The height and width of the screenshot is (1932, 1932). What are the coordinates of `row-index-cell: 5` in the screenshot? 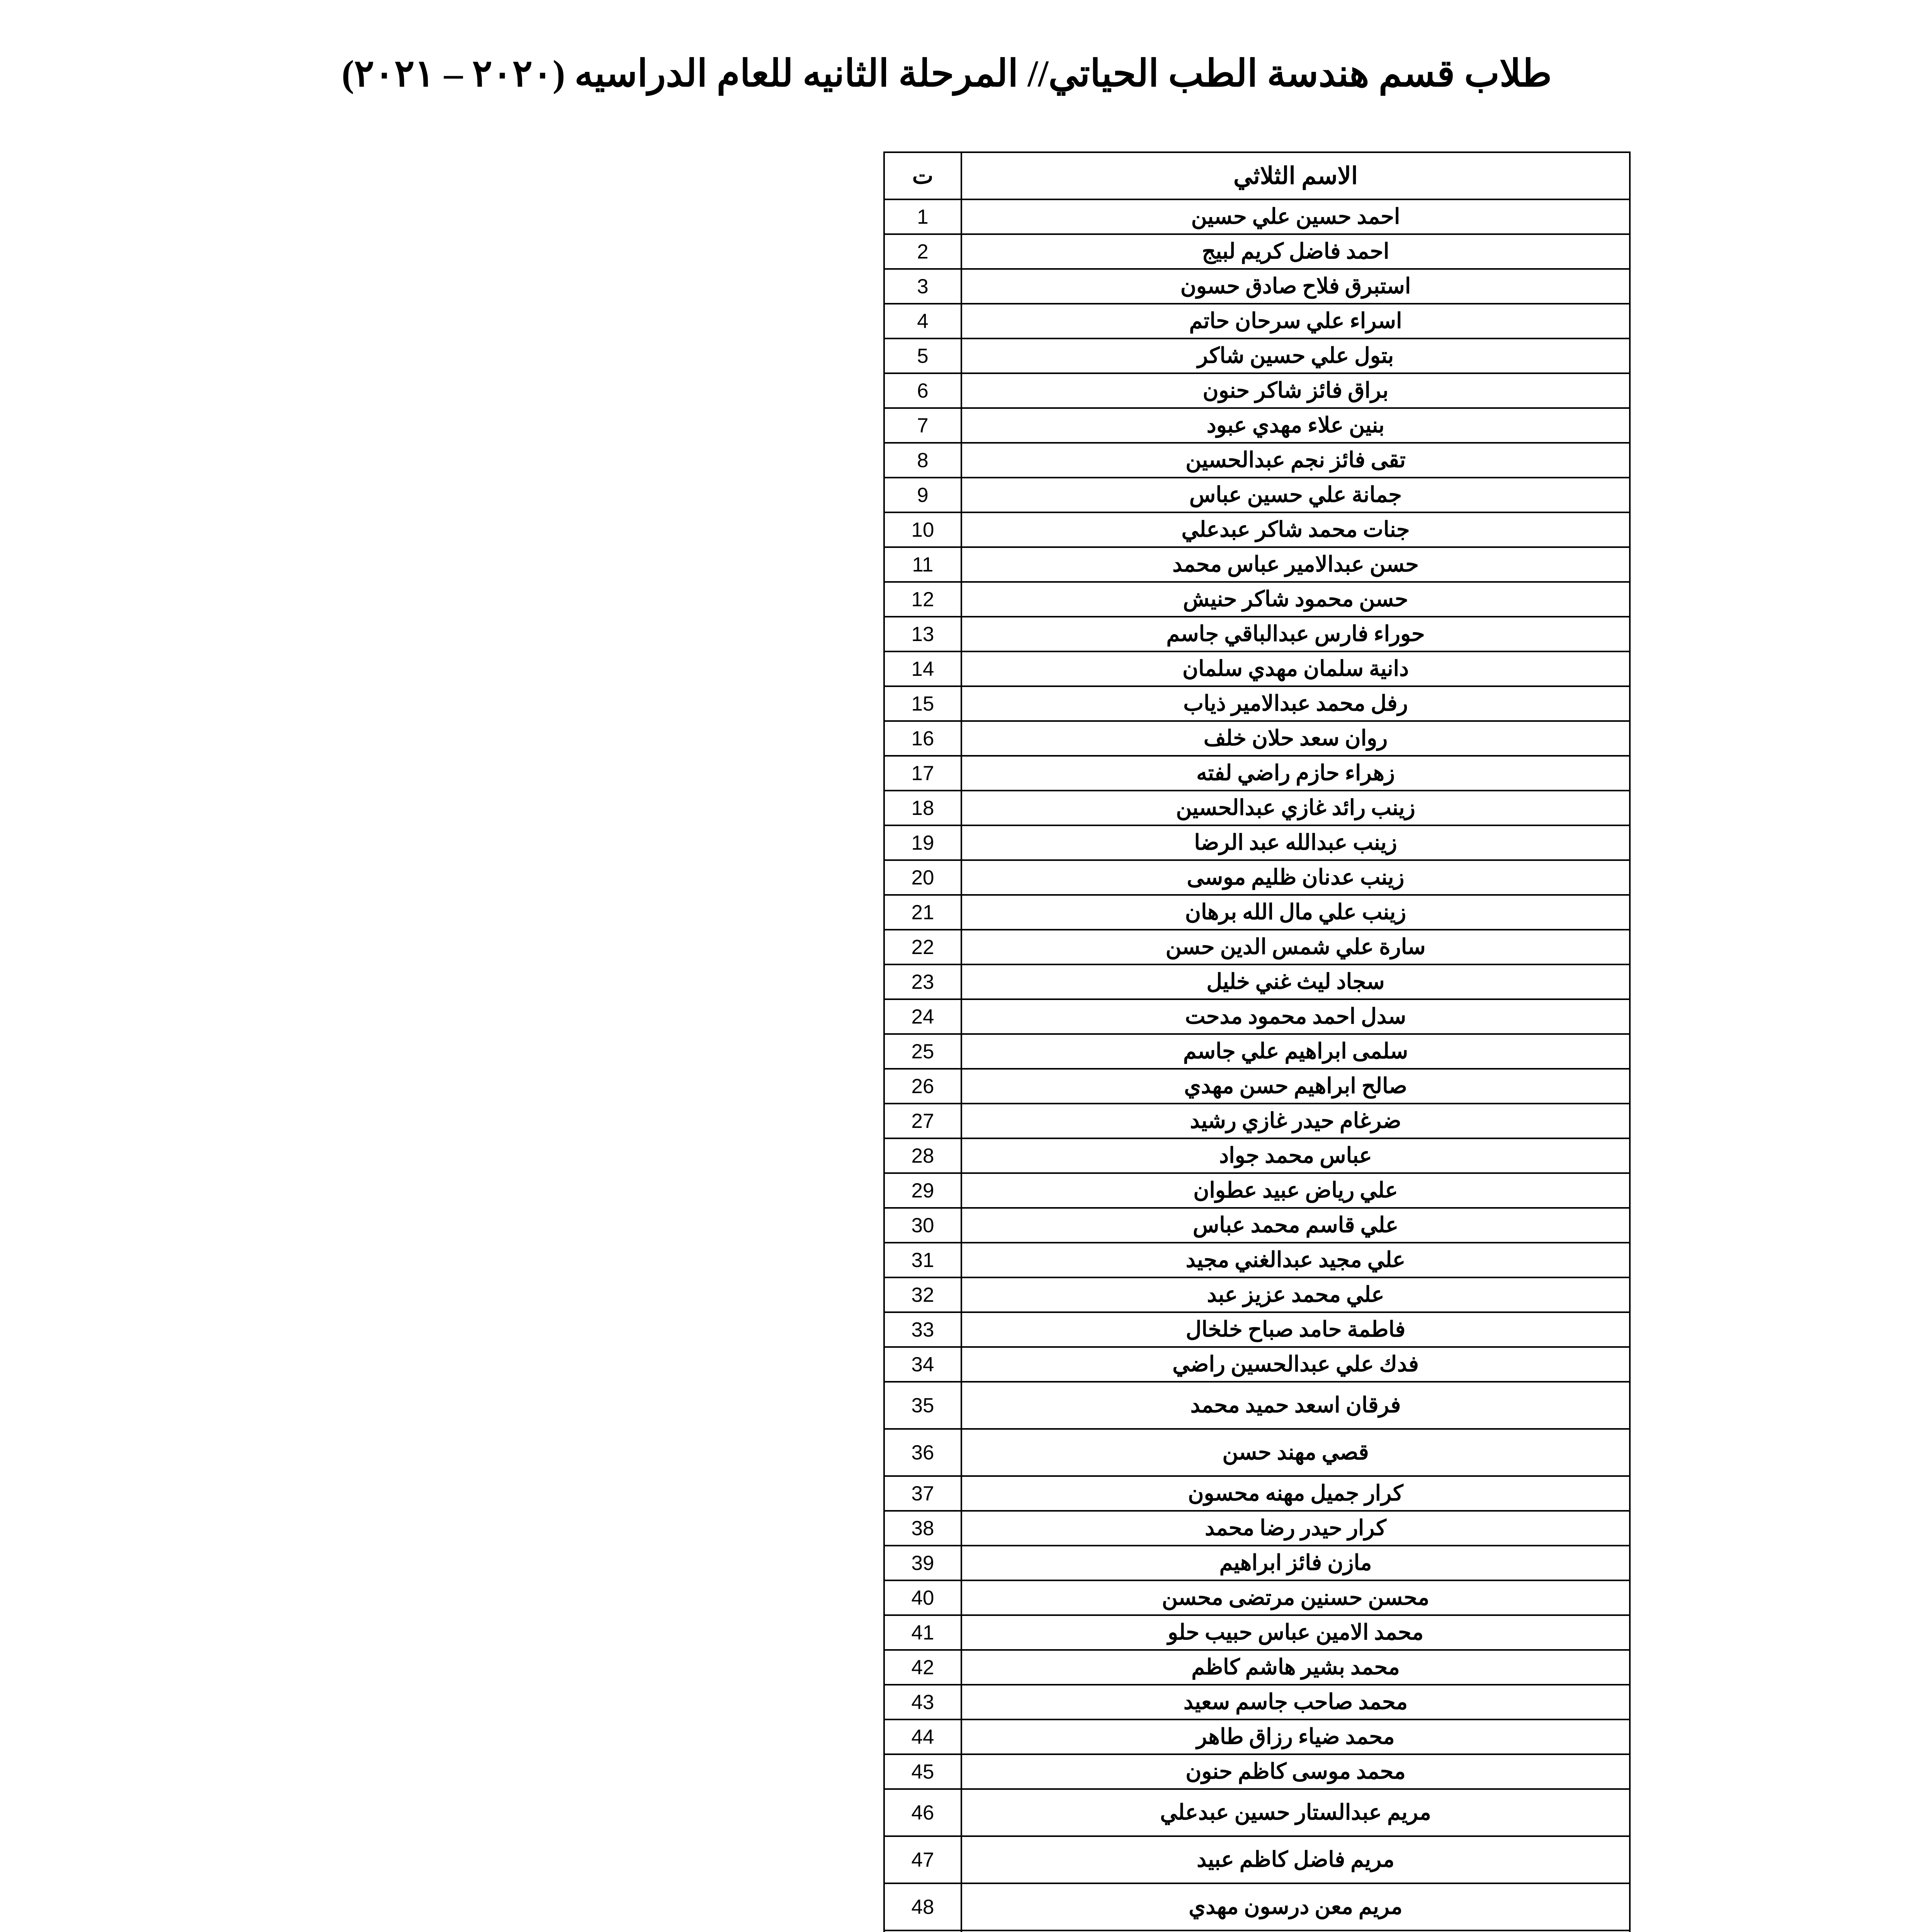 It's located at (922, 356).